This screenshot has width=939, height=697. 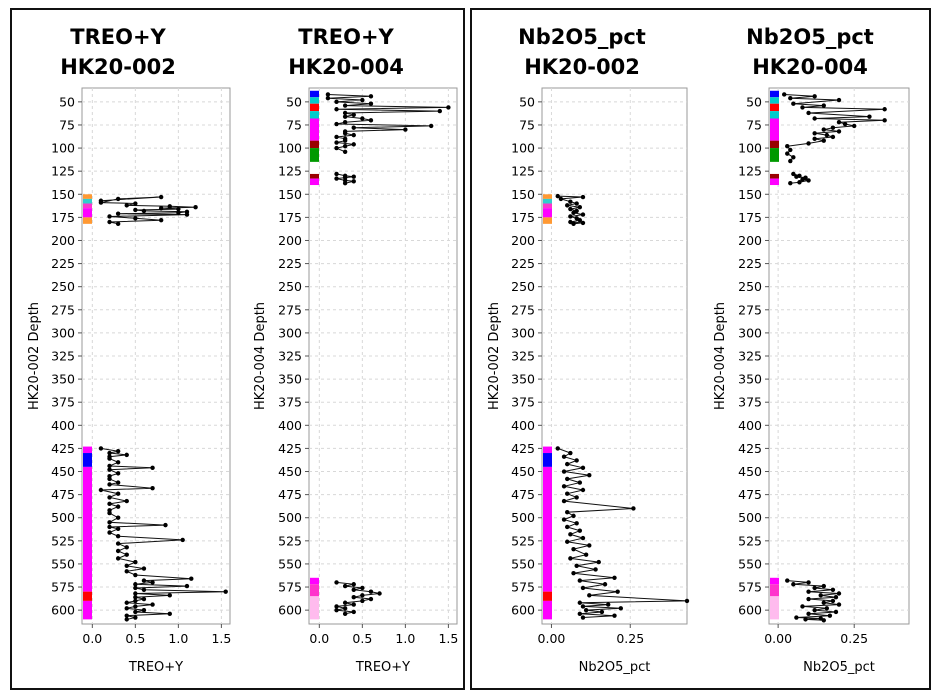 I want to click on chart-1-ytick-17: 475, so click(x=290, y=494).